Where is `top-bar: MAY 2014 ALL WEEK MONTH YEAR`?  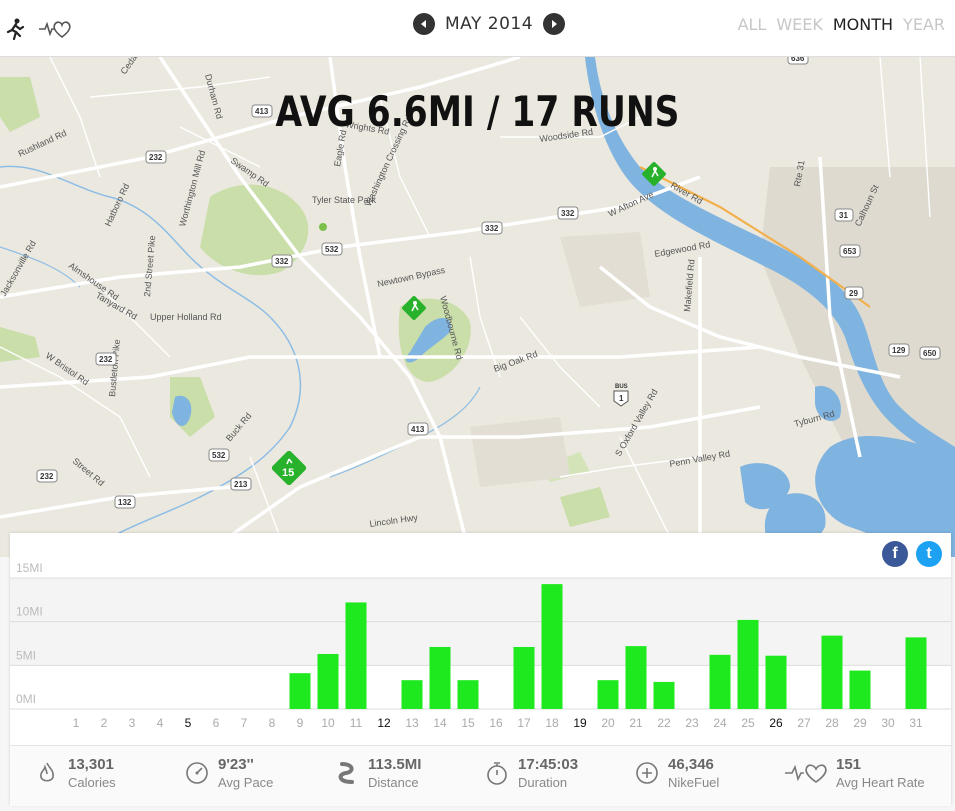
top-bar: MAY 2014 ALL WEEK MONTH YEAR is located at coordinates (477, 28).